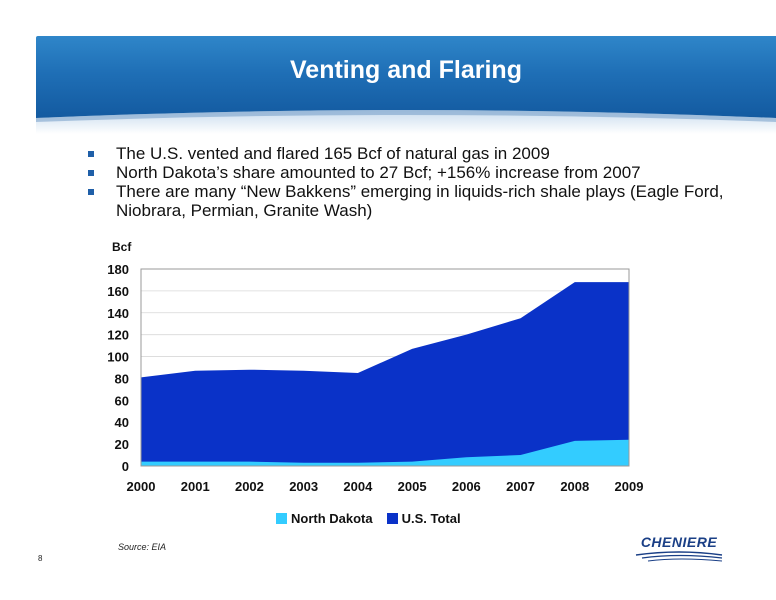 This screenshot has width=776, height=600. I want to click on legend-label-north-dakota: North Dakota, so click(332, 518).